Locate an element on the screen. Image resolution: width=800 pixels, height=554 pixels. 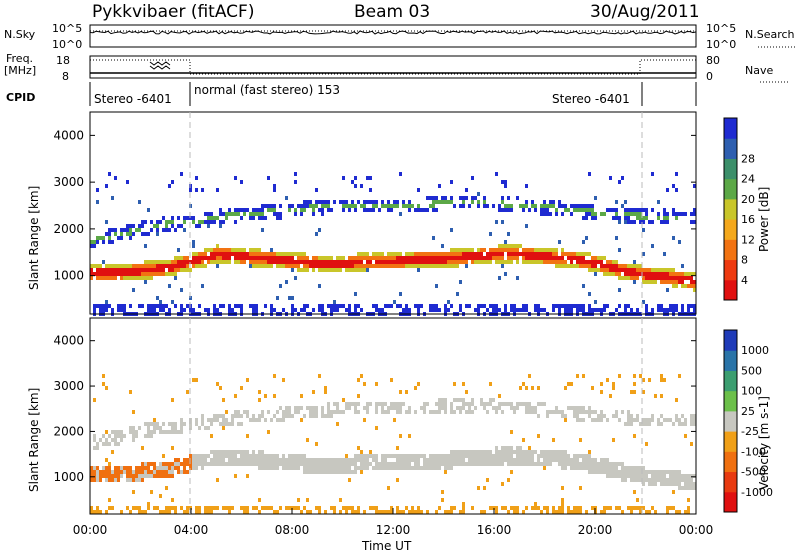
nave-trace is located at coordinates (393, 67).